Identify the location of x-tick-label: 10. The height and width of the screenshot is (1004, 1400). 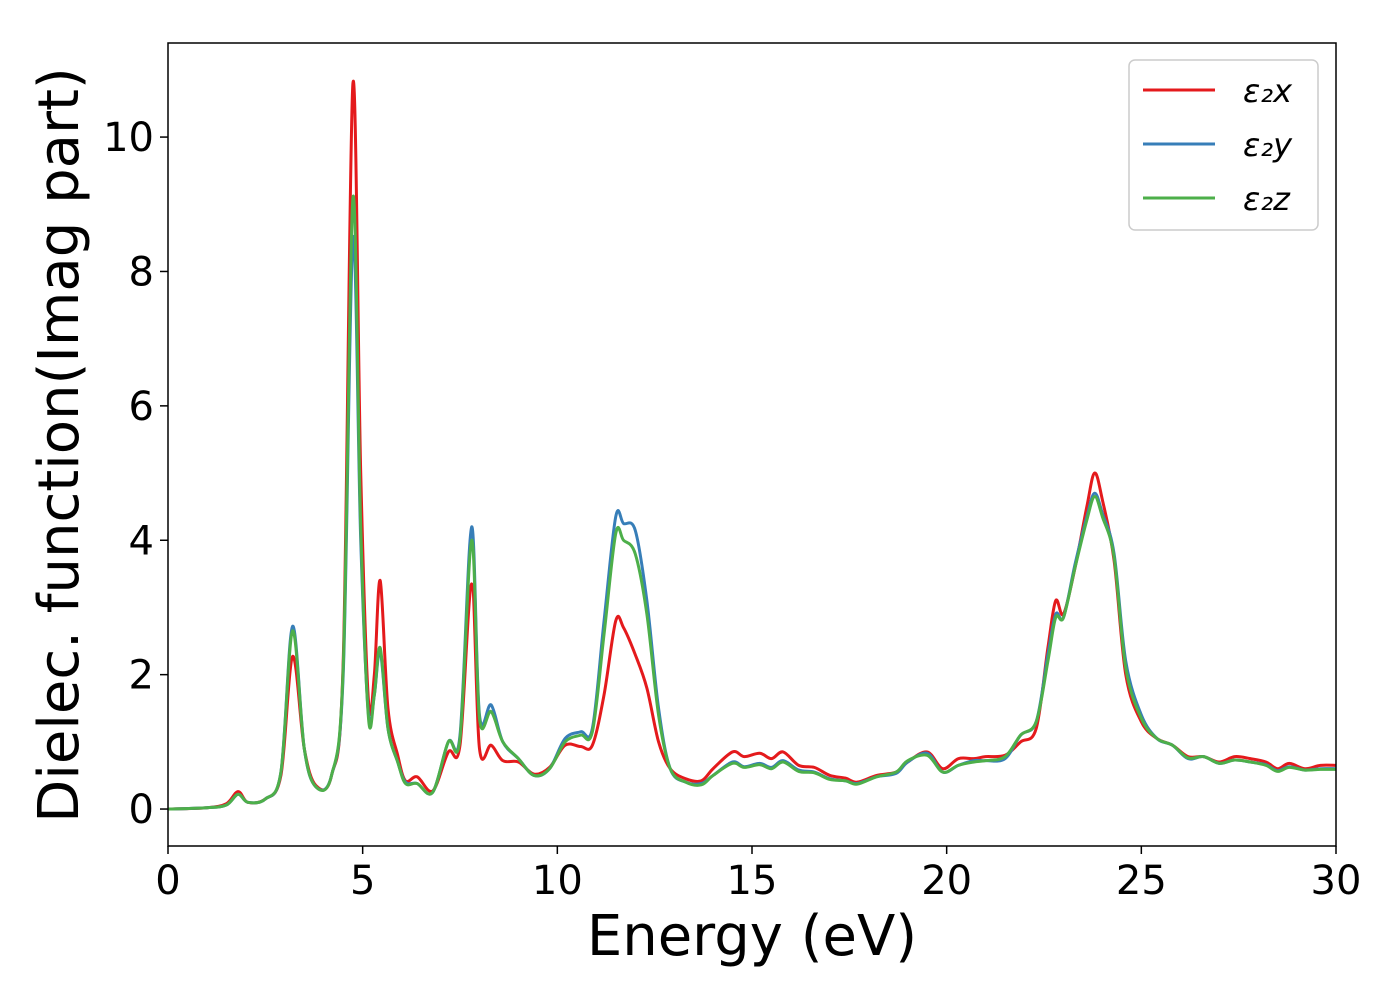
(557, 881).